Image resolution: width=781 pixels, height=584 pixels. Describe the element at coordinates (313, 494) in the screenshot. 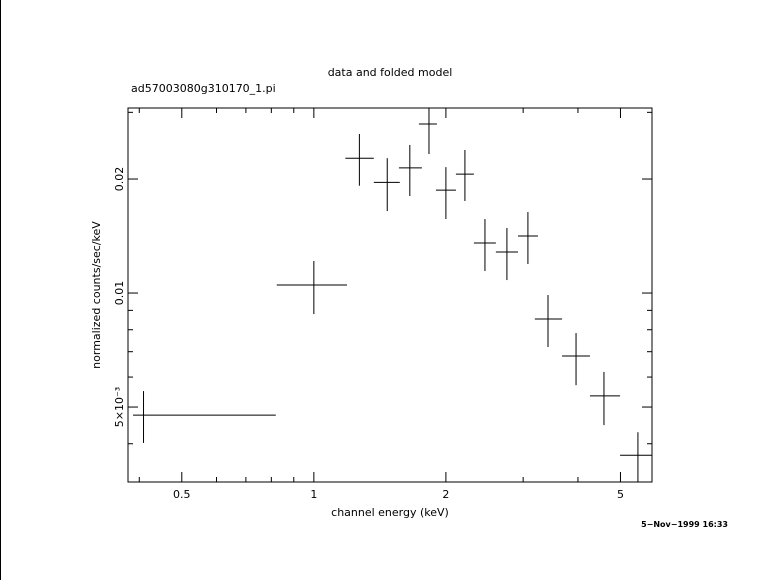

I see `x-tick-label: 1` at that location.